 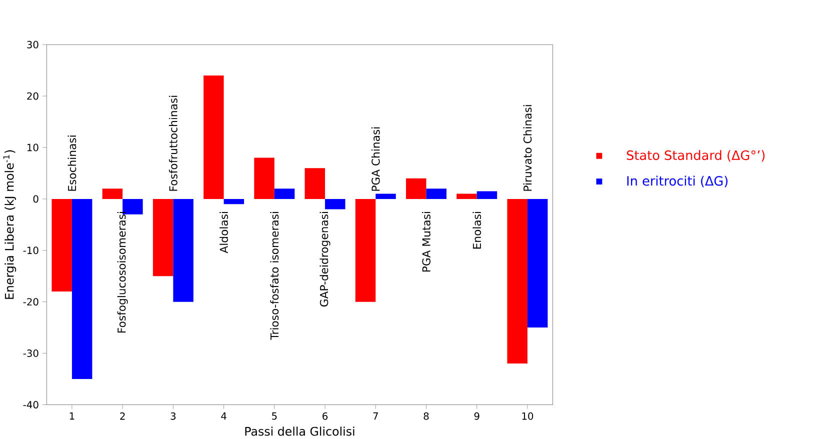 I want to click on x-axis-title: Passi della Glicolisi, so click(x=299, y=431).